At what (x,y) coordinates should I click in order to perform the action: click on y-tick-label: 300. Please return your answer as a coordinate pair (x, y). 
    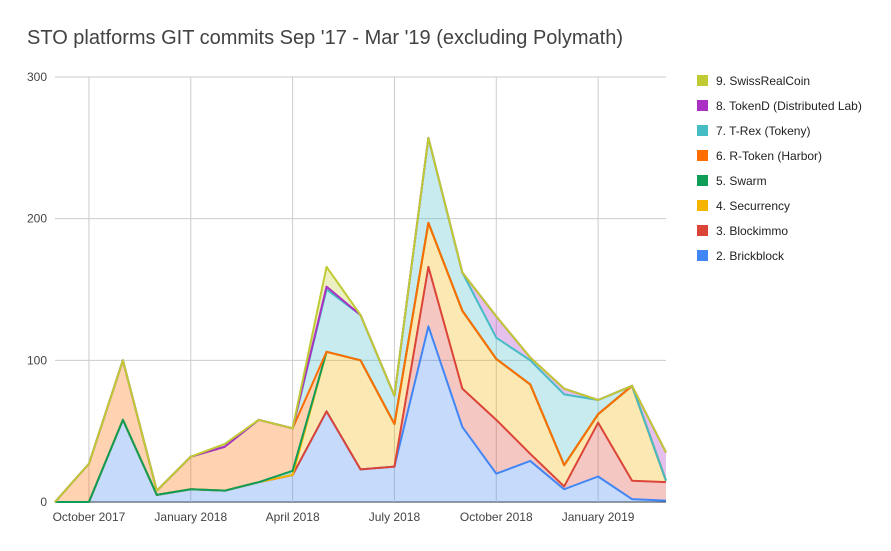
    Looking at the image, I should click on (37, 77).